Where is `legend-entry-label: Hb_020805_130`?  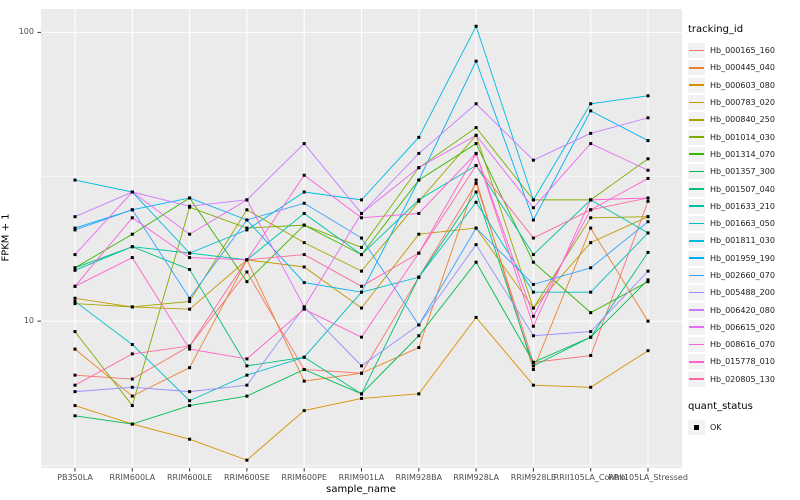
legend-entry-label: Hb_020805_130 is located at coordinates (742, 379).